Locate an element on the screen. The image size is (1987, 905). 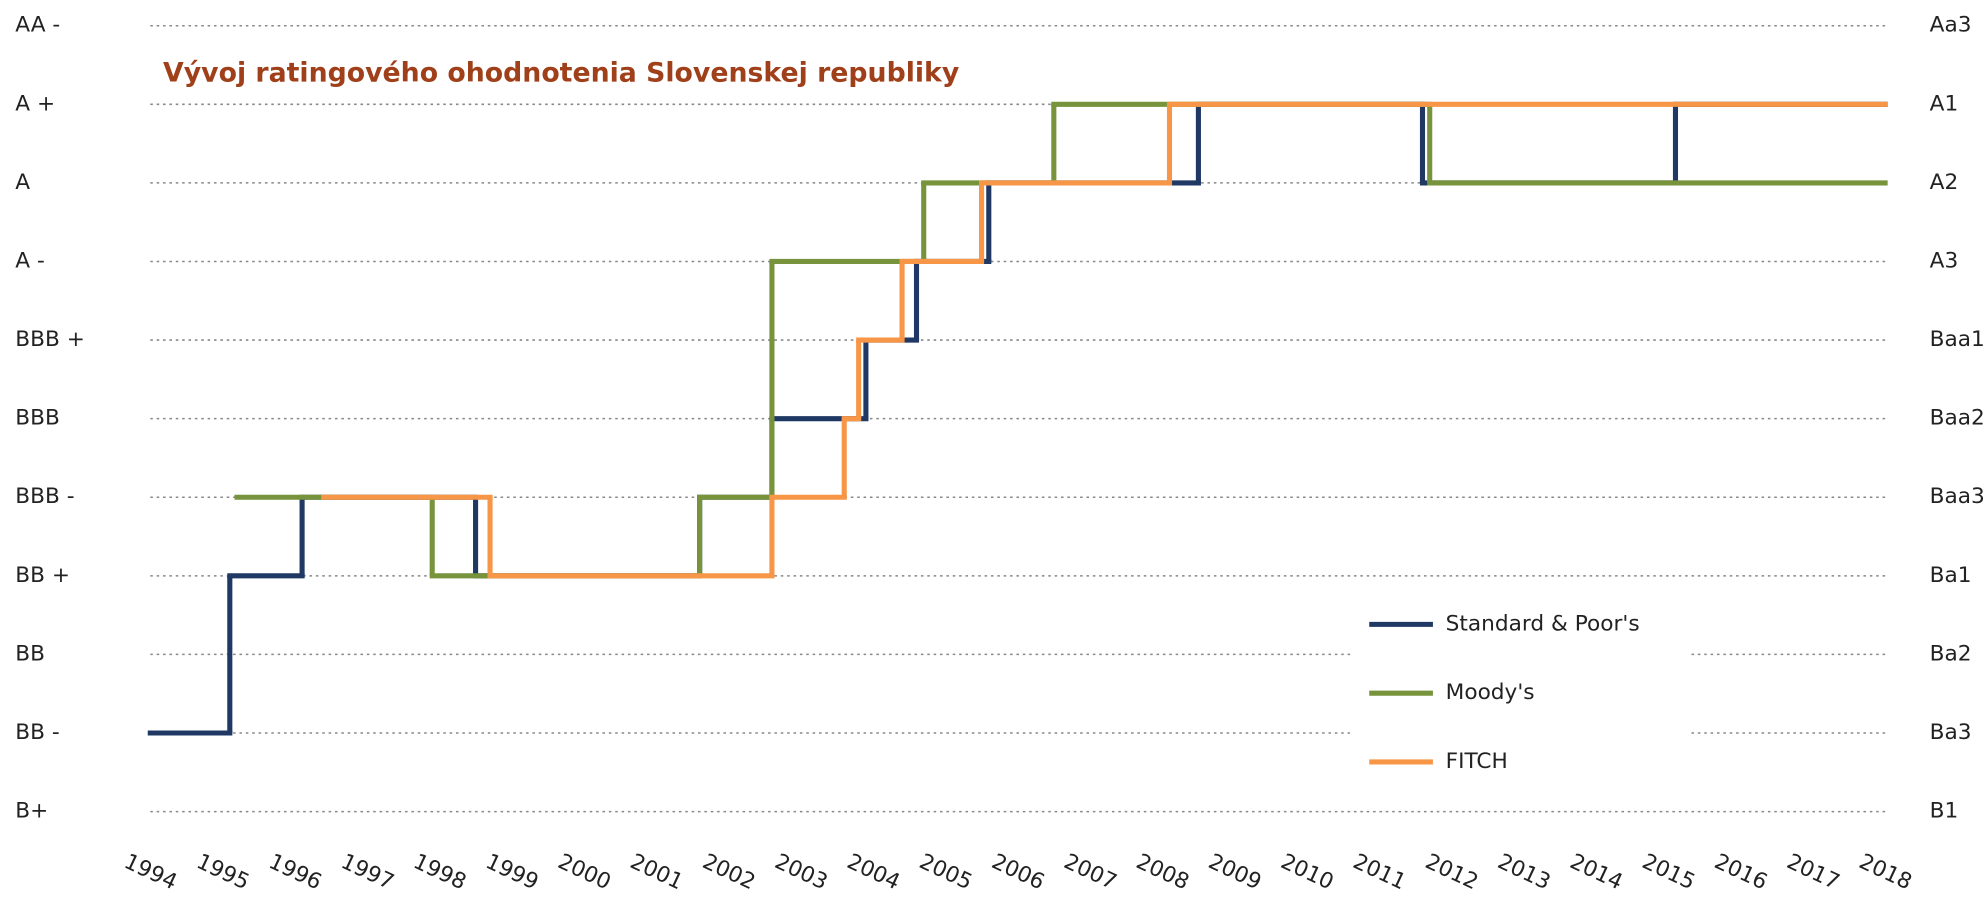
legend-label: Standard & Poor's is located at coordinates (1543, 623).